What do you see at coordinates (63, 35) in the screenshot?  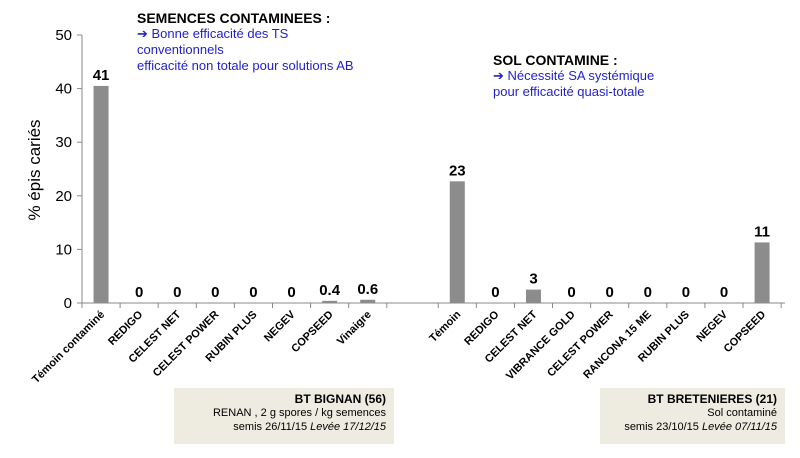 I see `y-tick-label: 50` at bounding box center [63, 35].